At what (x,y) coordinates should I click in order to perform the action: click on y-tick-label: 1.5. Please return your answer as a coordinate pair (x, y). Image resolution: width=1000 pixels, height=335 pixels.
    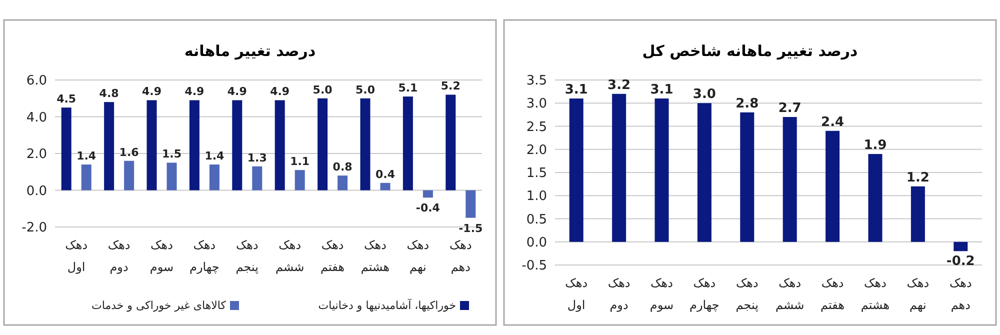
    Looking at the image, I should click on (536, 174).